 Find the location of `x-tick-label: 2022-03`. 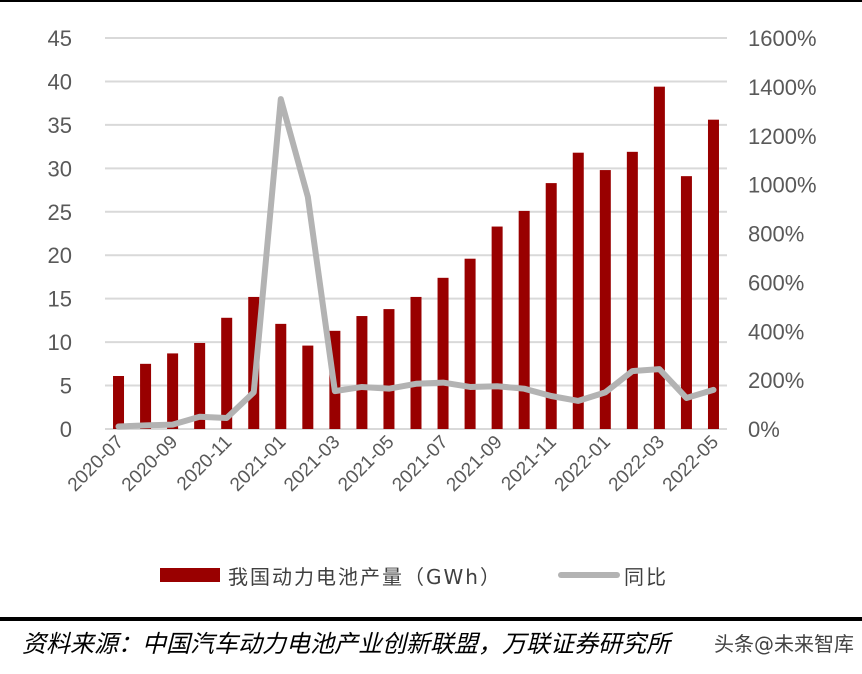

x-tick-label: 2022-03 is located at coordinates (637, 464).